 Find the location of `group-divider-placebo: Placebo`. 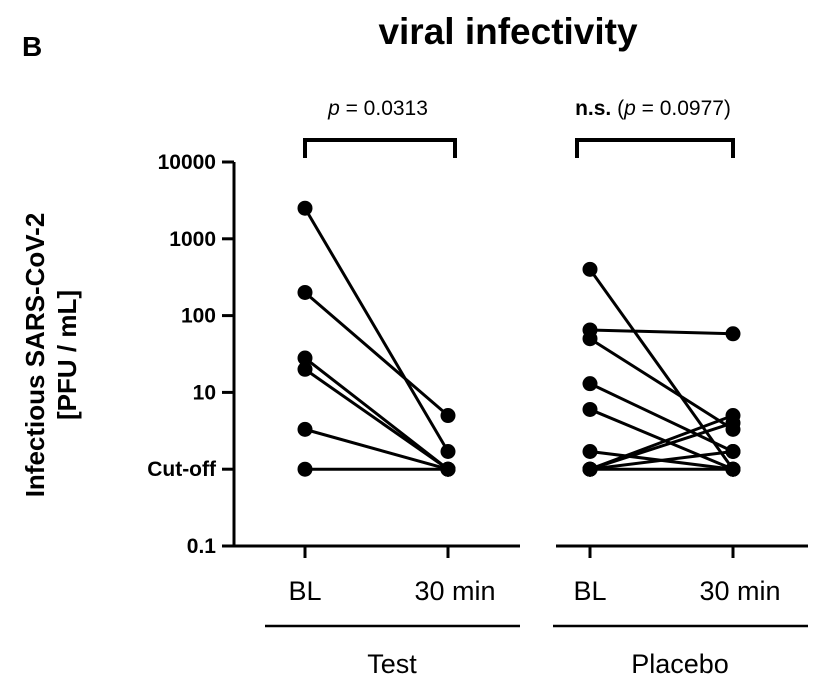

group-divider-placebo: Placebo is located at coordinates (680, 651).